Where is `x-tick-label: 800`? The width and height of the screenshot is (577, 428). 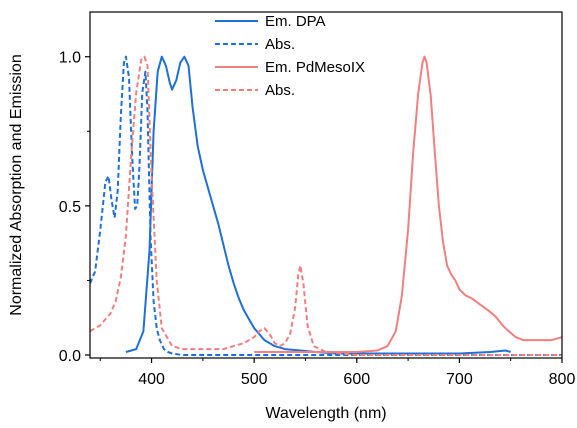
x-tick-label: 800 is located at coordinates (562, 379).